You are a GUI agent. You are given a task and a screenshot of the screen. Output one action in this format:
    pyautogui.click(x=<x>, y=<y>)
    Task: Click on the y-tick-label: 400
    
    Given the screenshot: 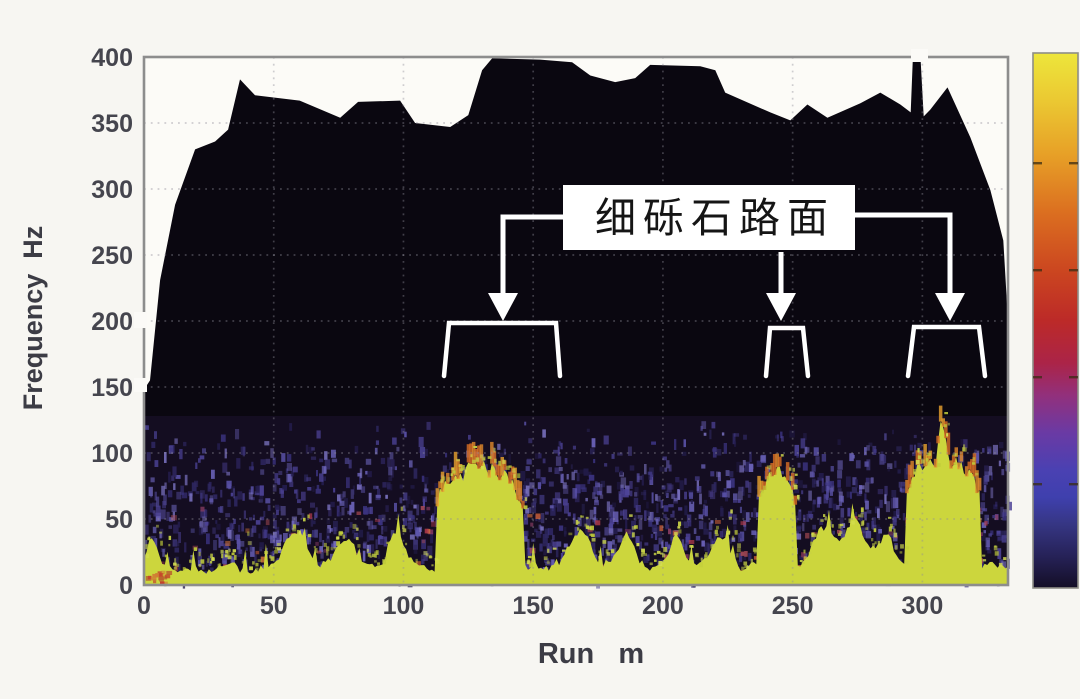 What is the action you would take?
    pyautogui.click(x=112, y=58)
    